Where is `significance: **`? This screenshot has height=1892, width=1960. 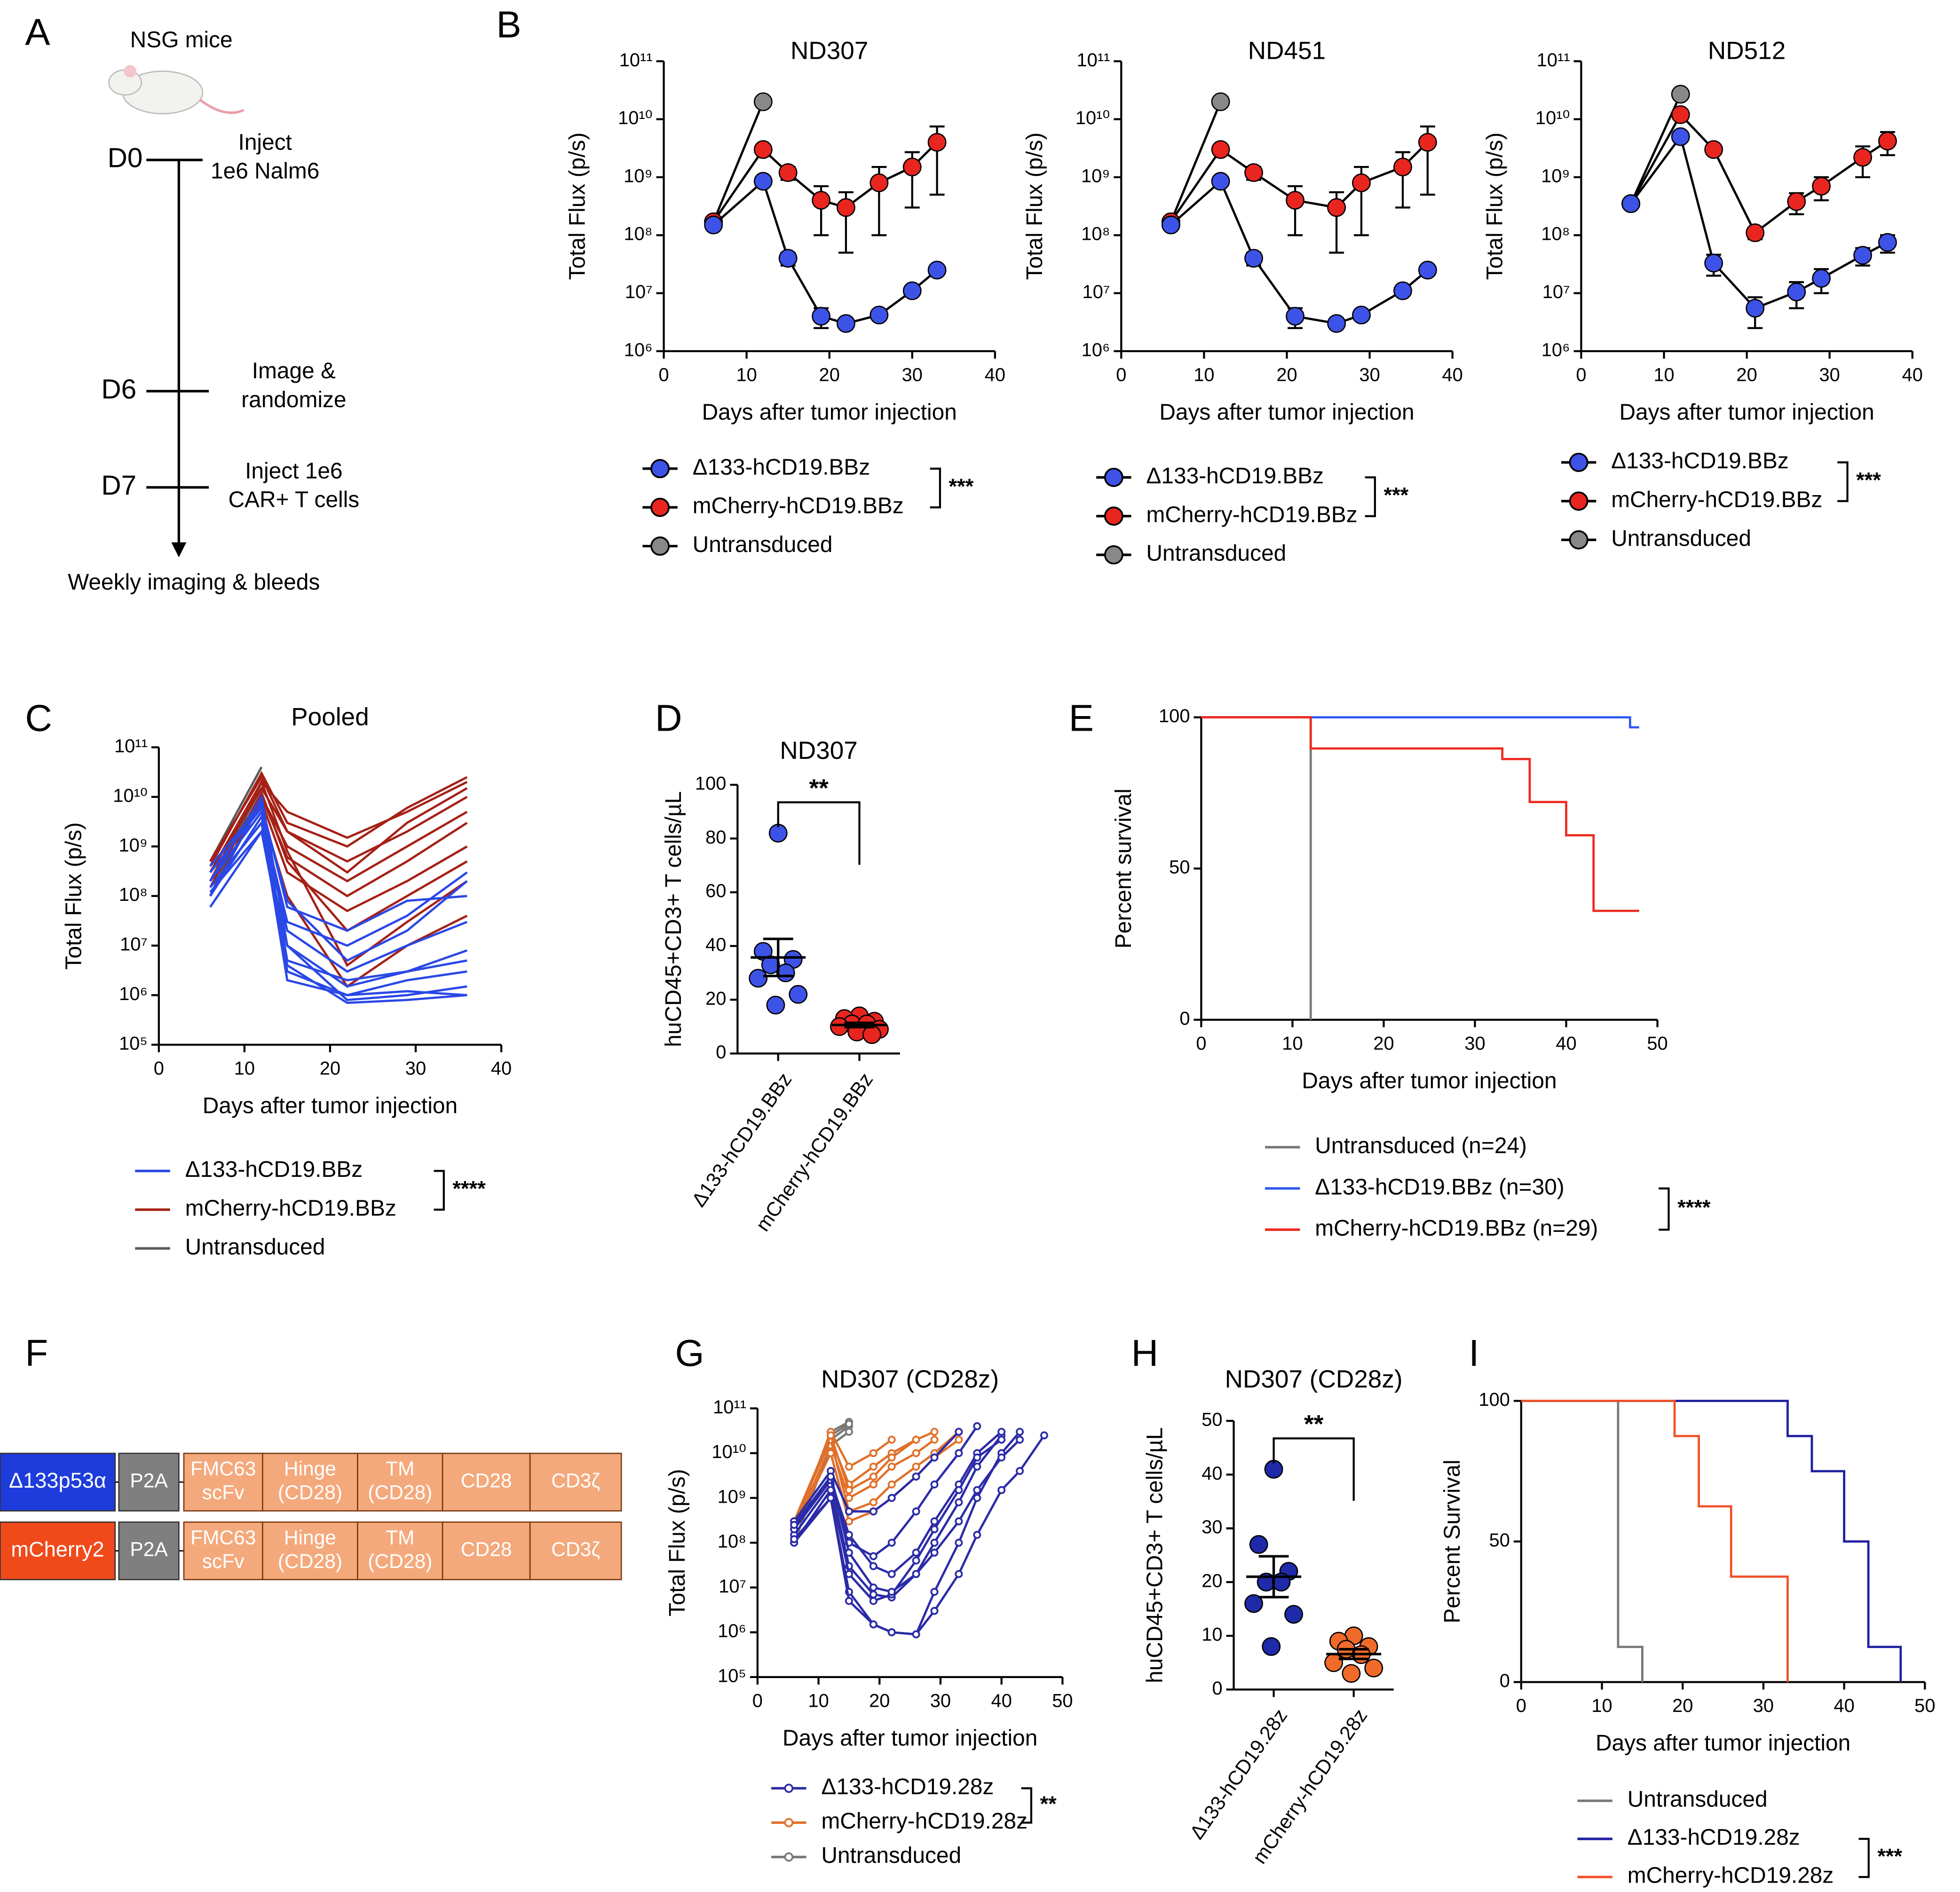 significance: ** is located at coordinates (1314, 1425).